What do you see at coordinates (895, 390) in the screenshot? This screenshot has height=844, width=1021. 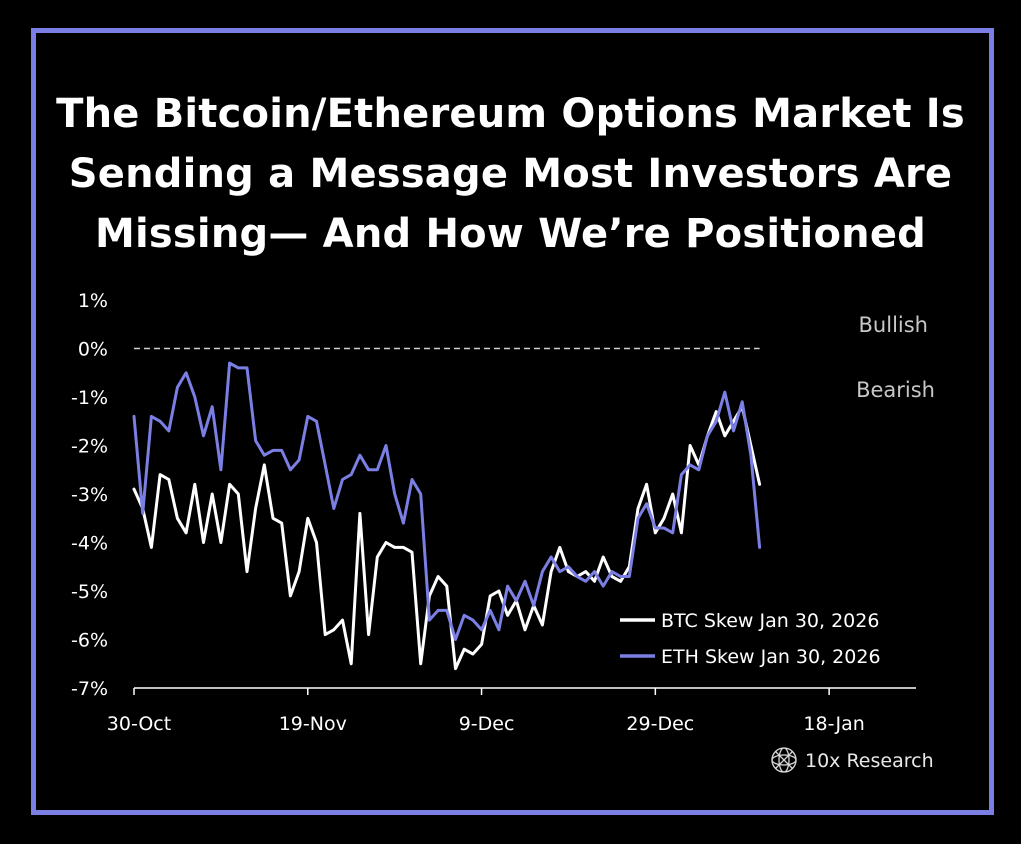 I see `zone-label-bearish: Bearish` at bounding box center [895, 390].